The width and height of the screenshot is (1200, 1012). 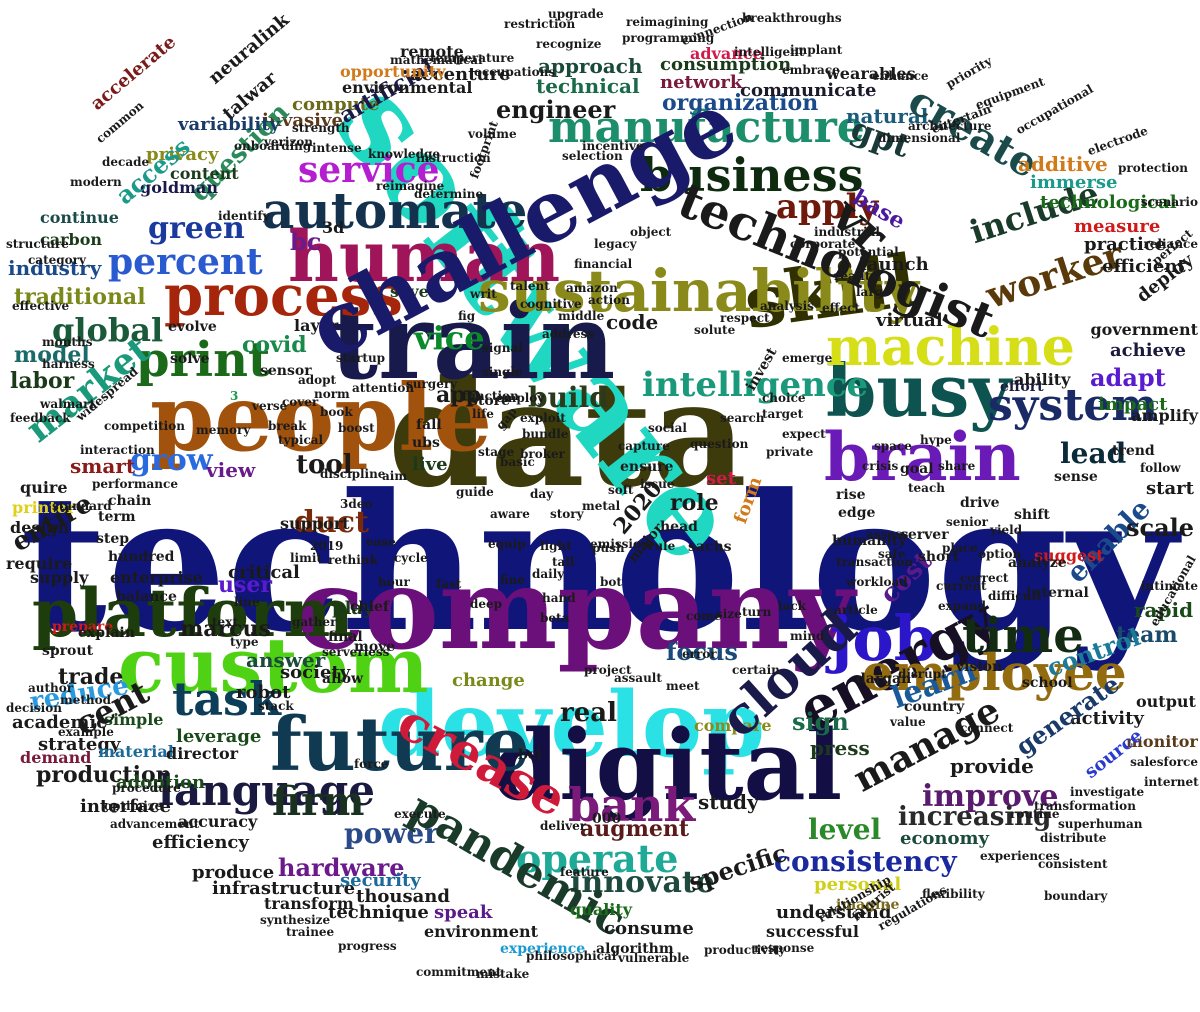 I want to click on word-chief: chief, so click(x=369, y=607).